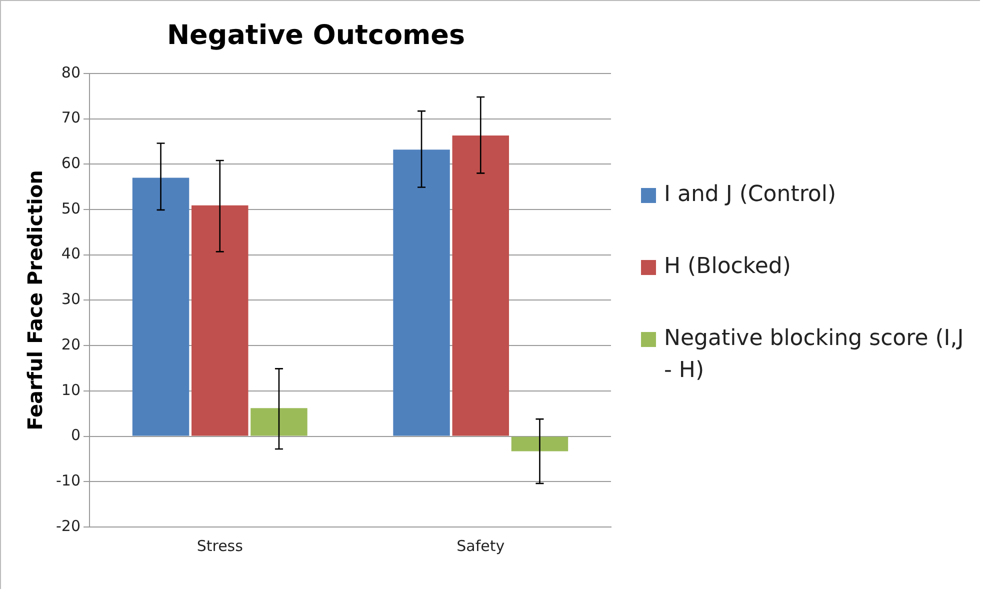 Image resolution: width=981 pixels, height=590 pixels. Describe the element at coordinates (70, 117) in the screenshot. I see `y-tick-label: 70` at that location.